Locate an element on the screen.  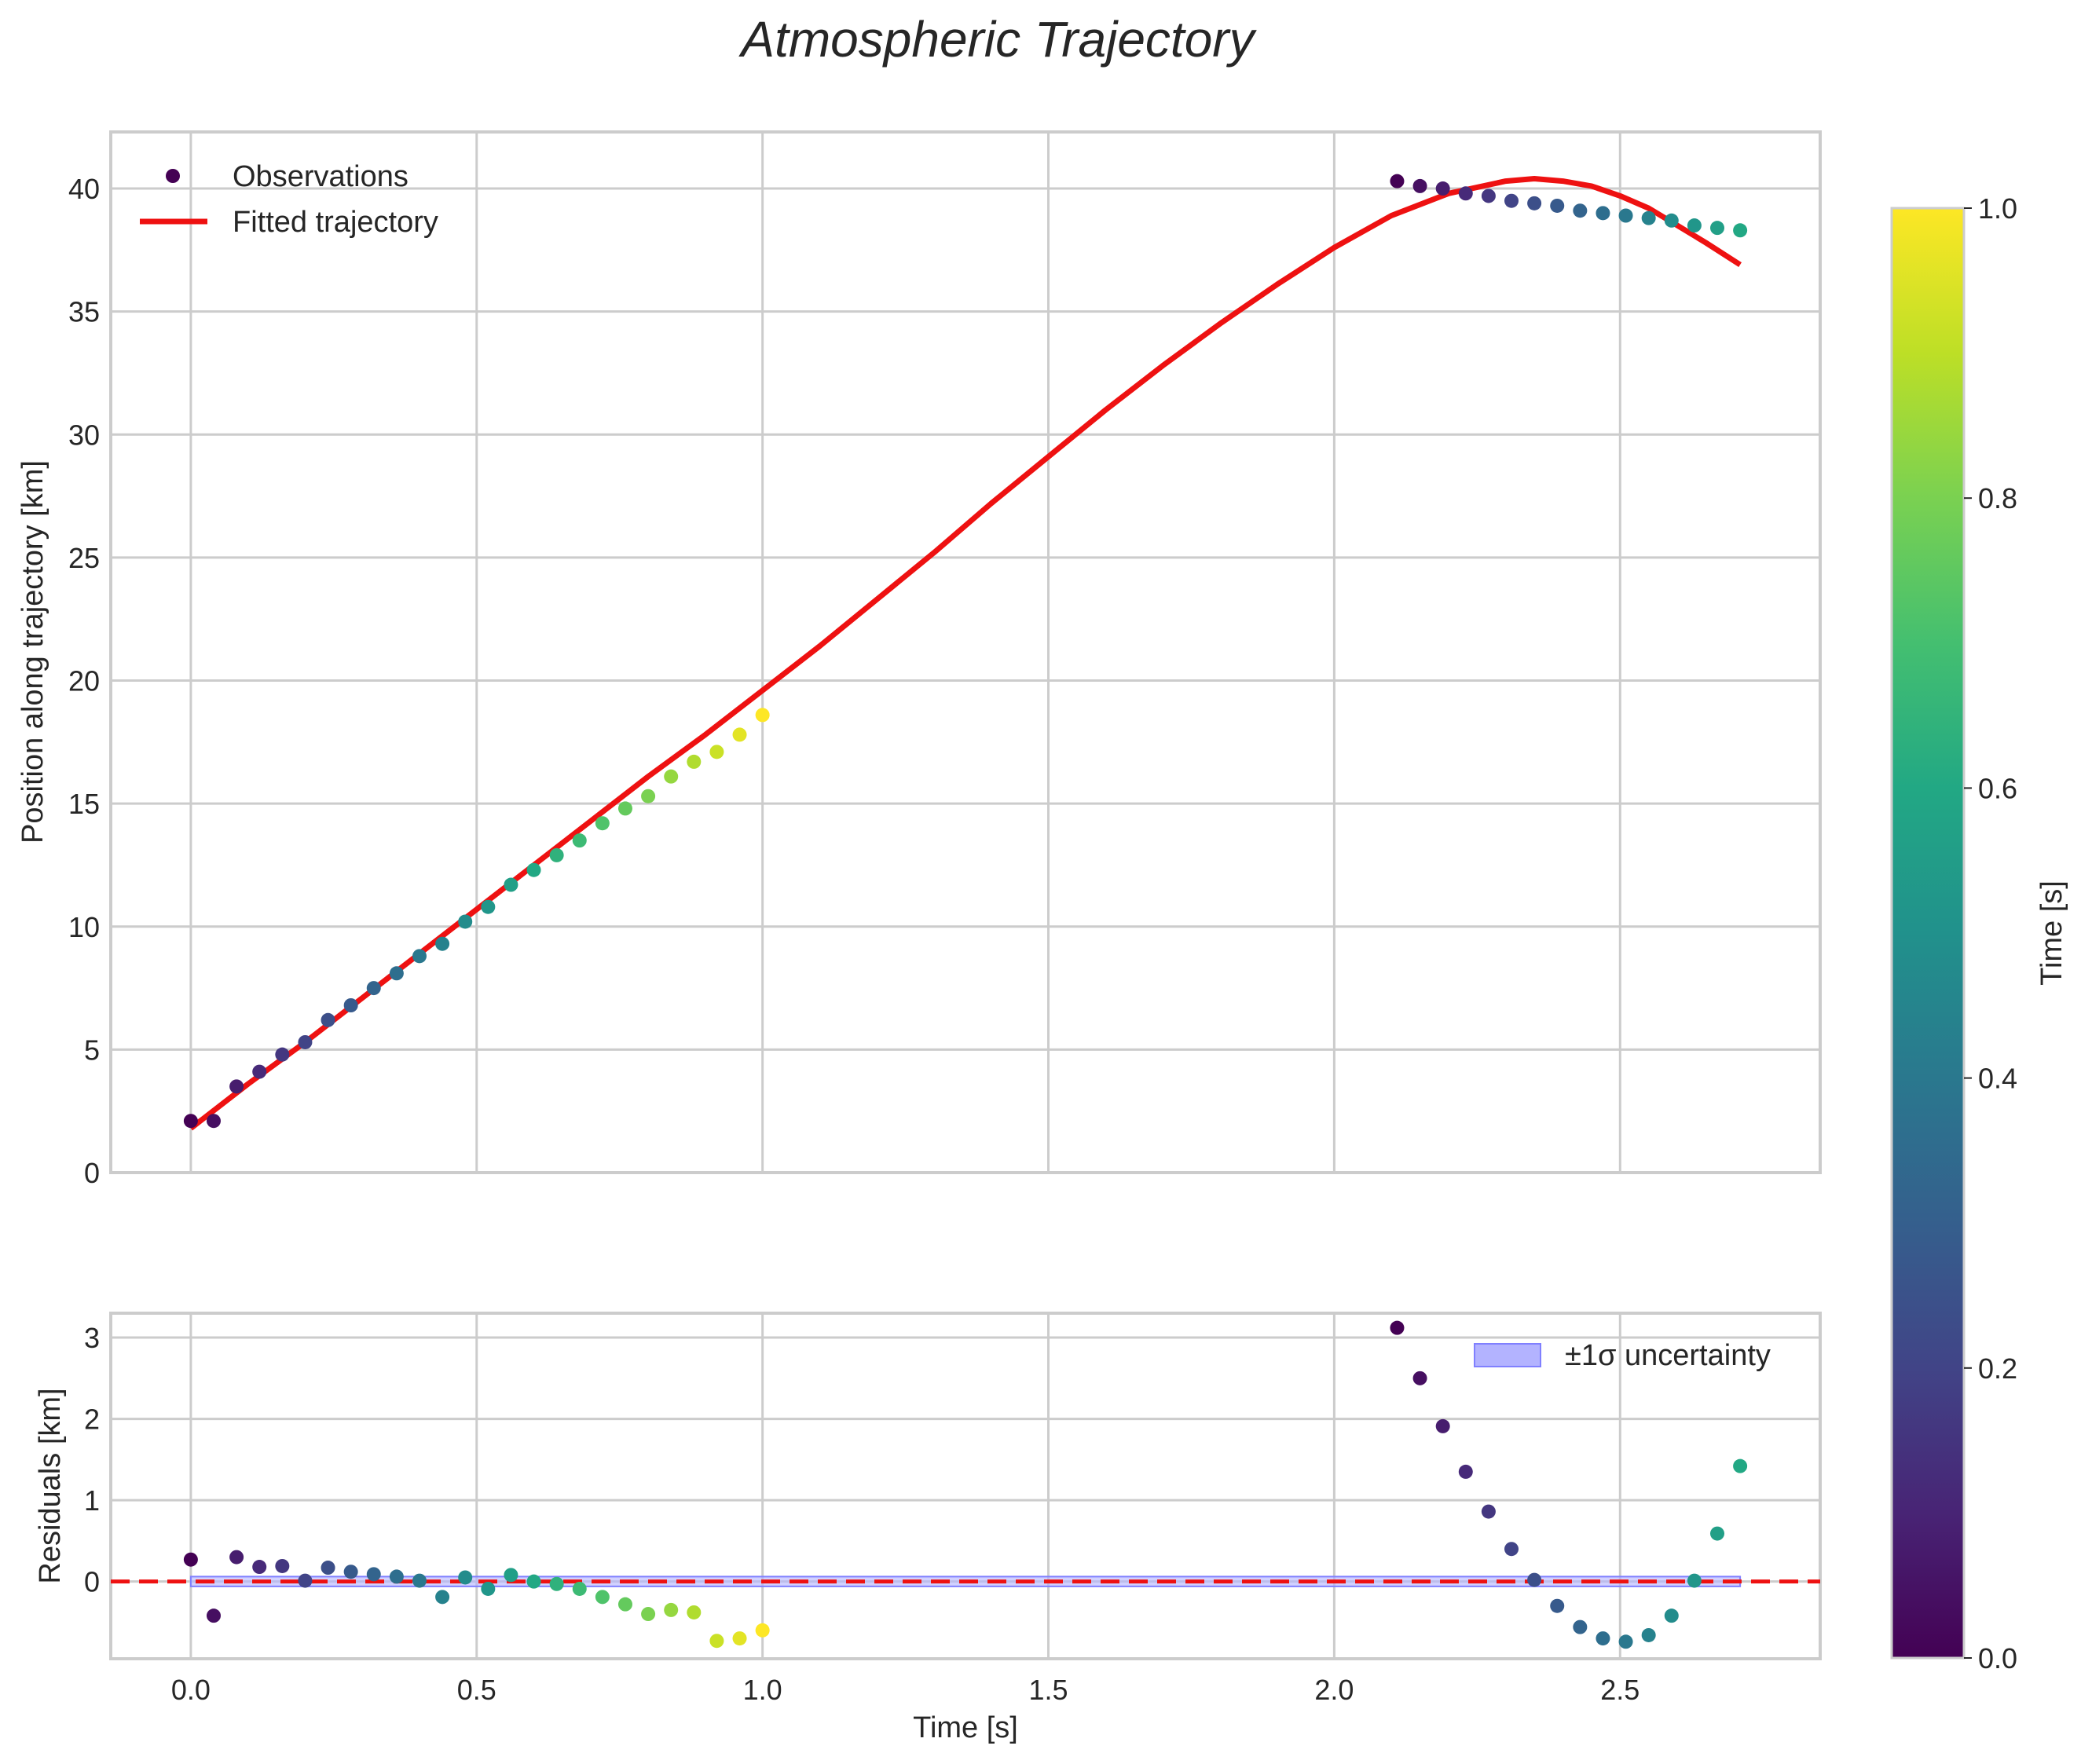
x-tick-label: 2.0 is located at coordinates (1334, 1690).